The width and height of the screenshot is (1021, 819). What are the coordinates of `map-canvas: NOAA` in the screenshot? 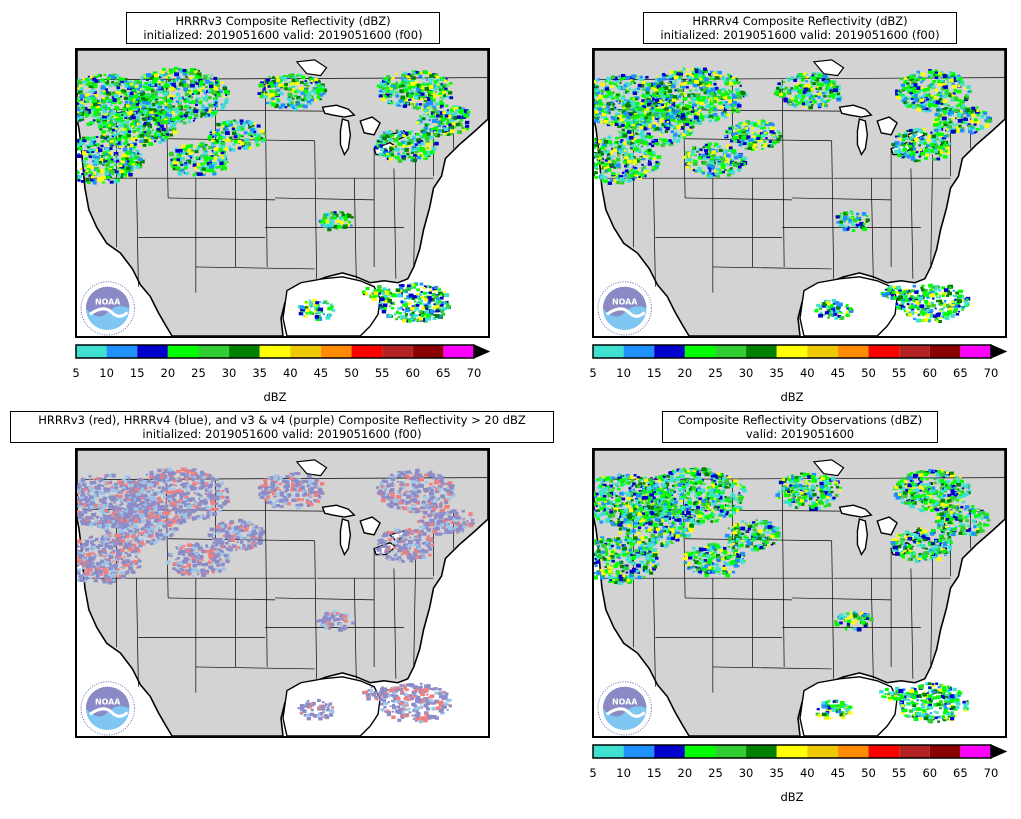 It's located at (799, 193).